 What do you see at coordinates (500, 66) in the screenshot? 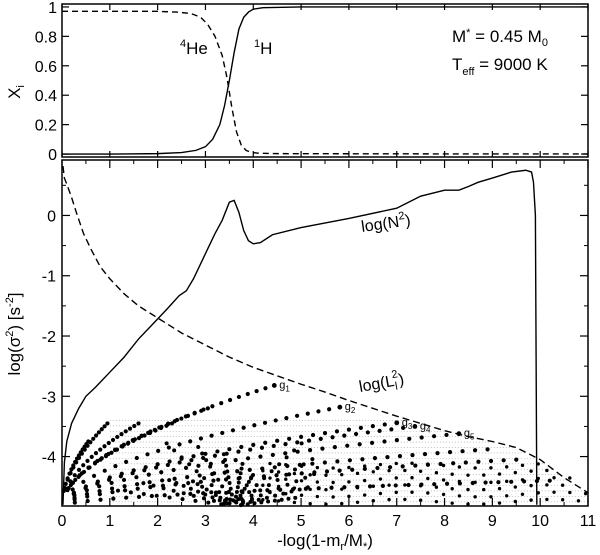
I see `teff-annotation: Teff = 9000 K` at bounding box center [500, 66].